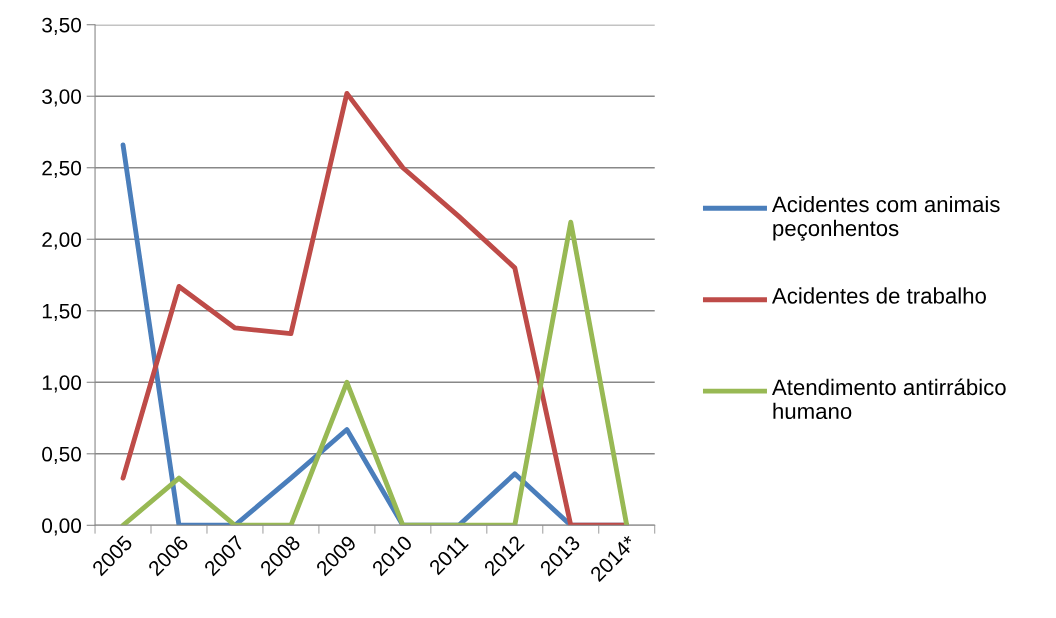  What do you see at coordinates (62, 169) in the screenshot?
I see `y-tick-label: 2,50` at bounding box center [62, 169].